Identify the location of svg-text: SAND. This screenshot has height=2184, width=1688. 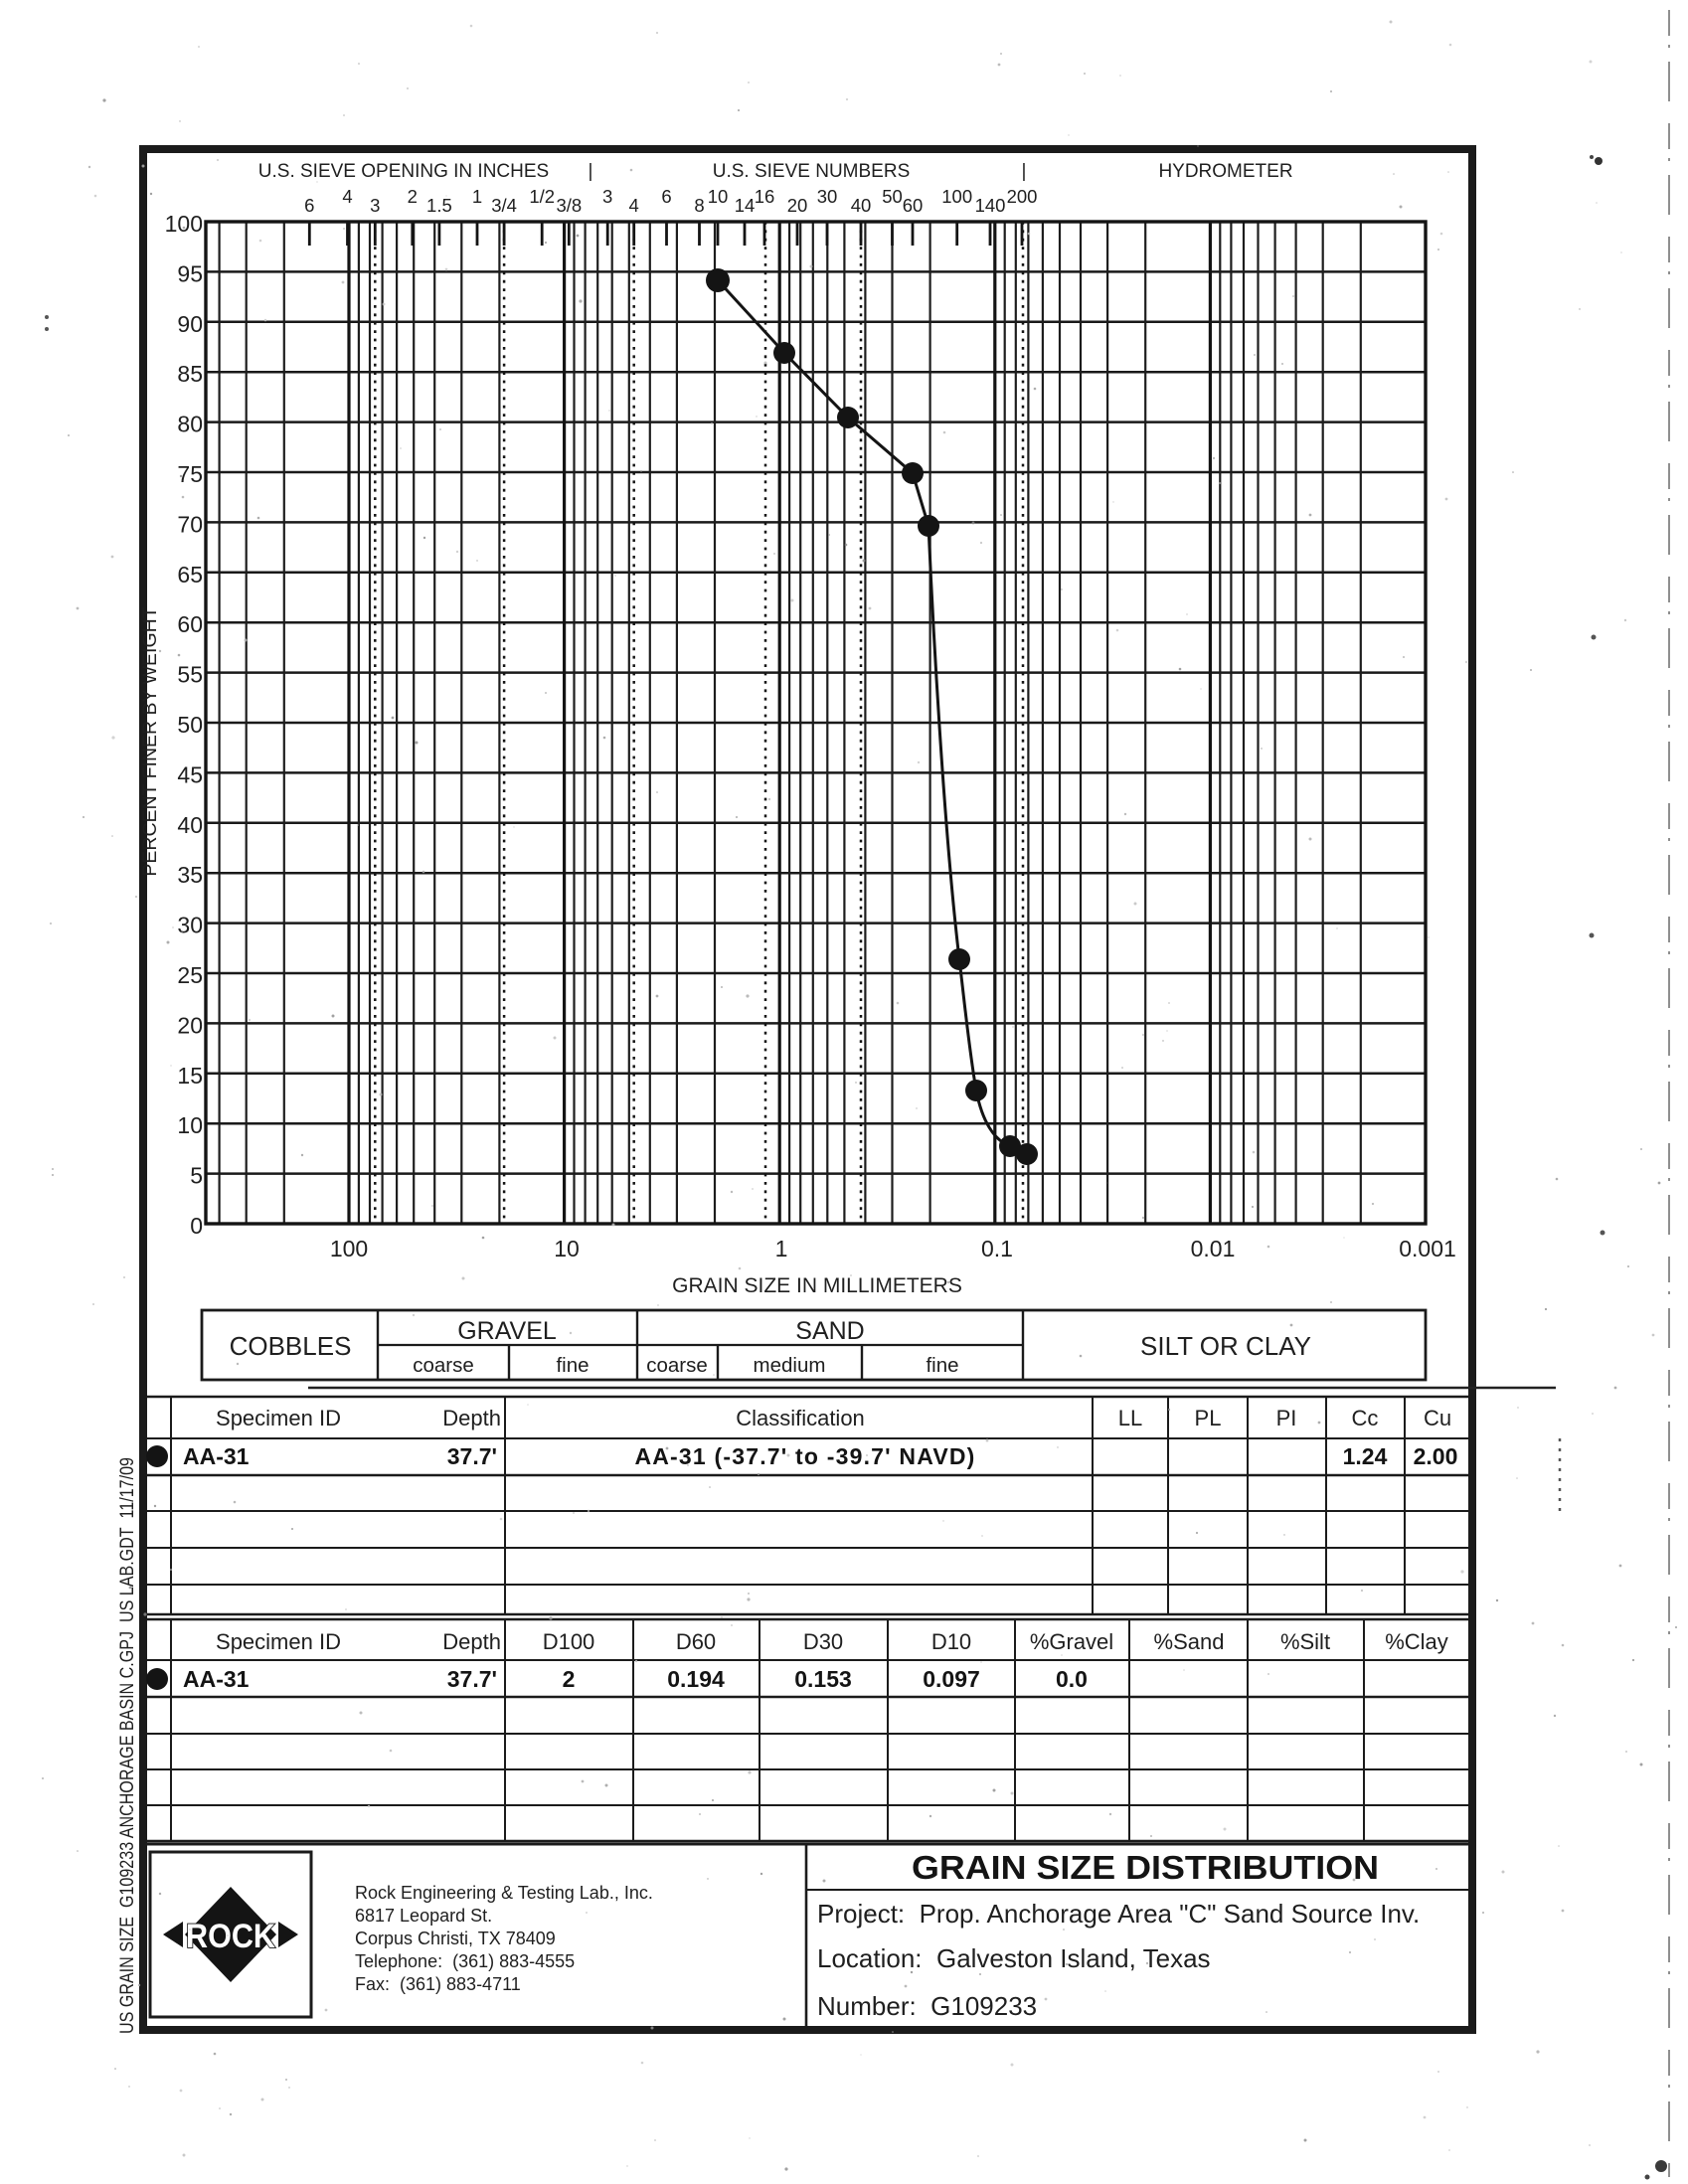
(829, 1331).